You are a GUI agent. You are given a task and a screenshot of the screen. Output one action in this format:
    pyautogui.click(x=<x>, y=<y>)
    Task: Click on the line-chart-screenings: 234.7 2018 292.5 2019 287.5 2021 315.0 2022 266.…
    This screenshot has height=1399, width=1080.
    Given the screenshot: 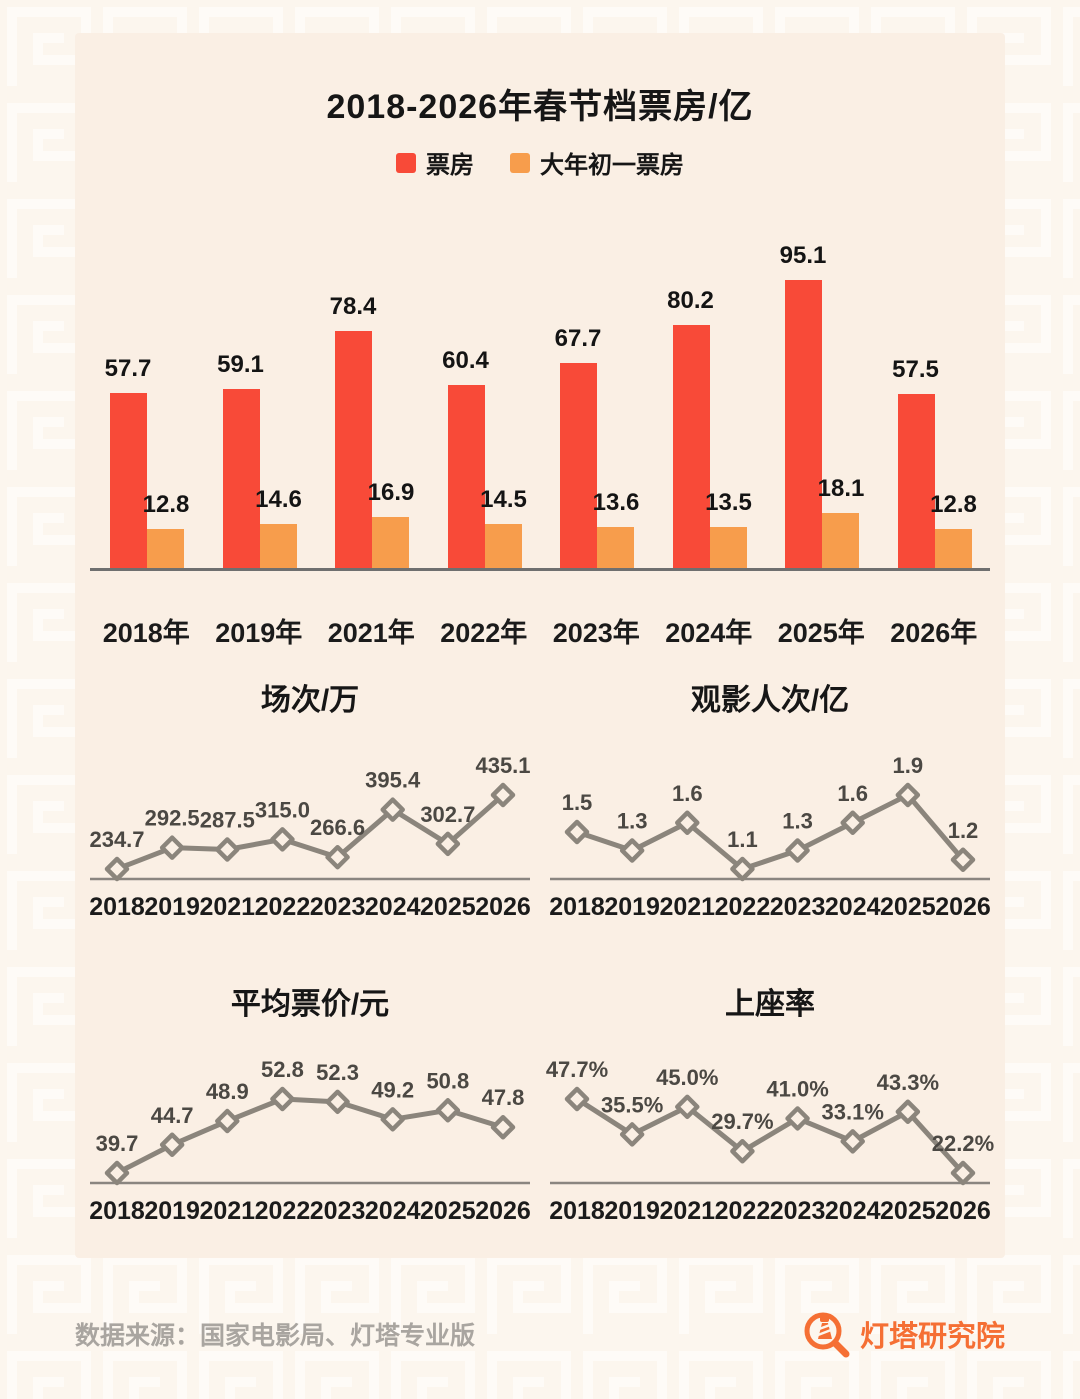 What is the action you would take?
    pyautogui.click(x=310, y=837)
    